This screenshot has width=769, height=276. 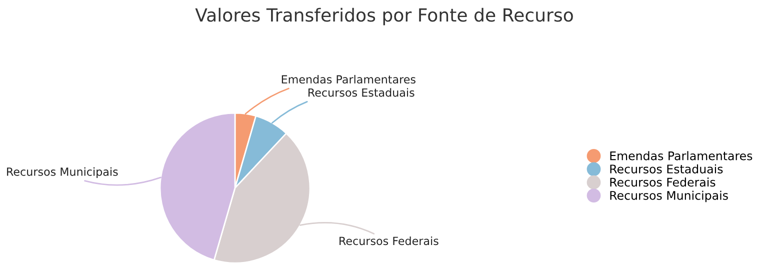 I want to click on legend-label: Recursos Municipais, so click(x=669, y=196).